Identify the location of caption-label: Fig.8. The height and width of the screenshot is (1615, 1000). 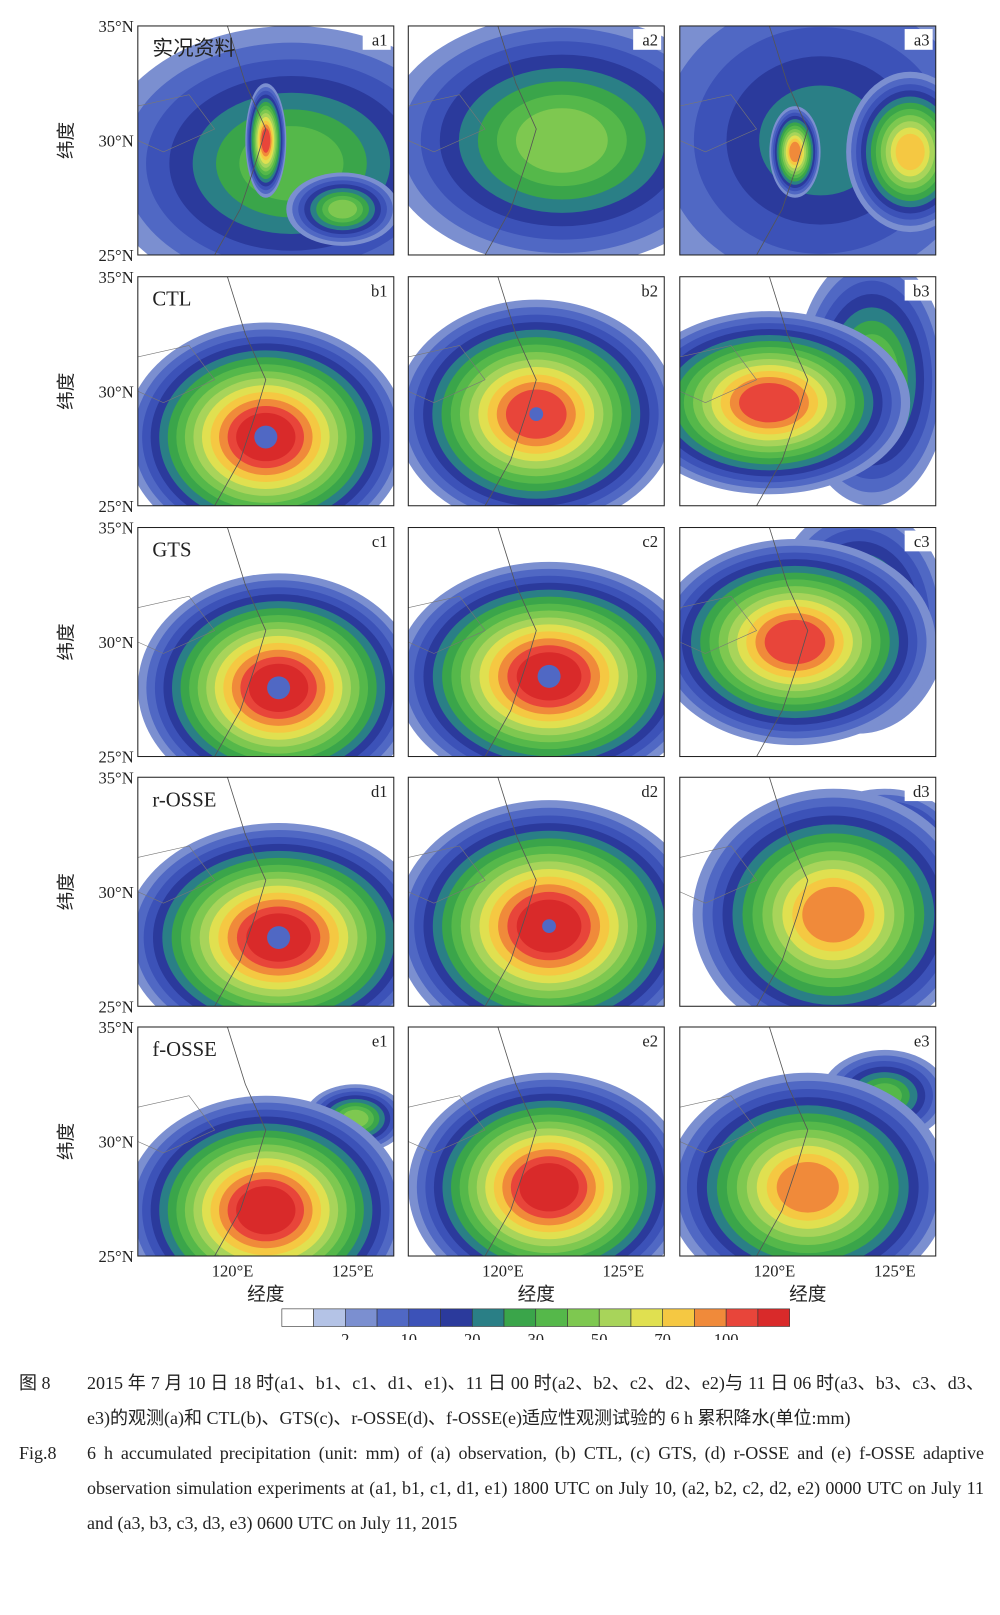
(38, 1453).